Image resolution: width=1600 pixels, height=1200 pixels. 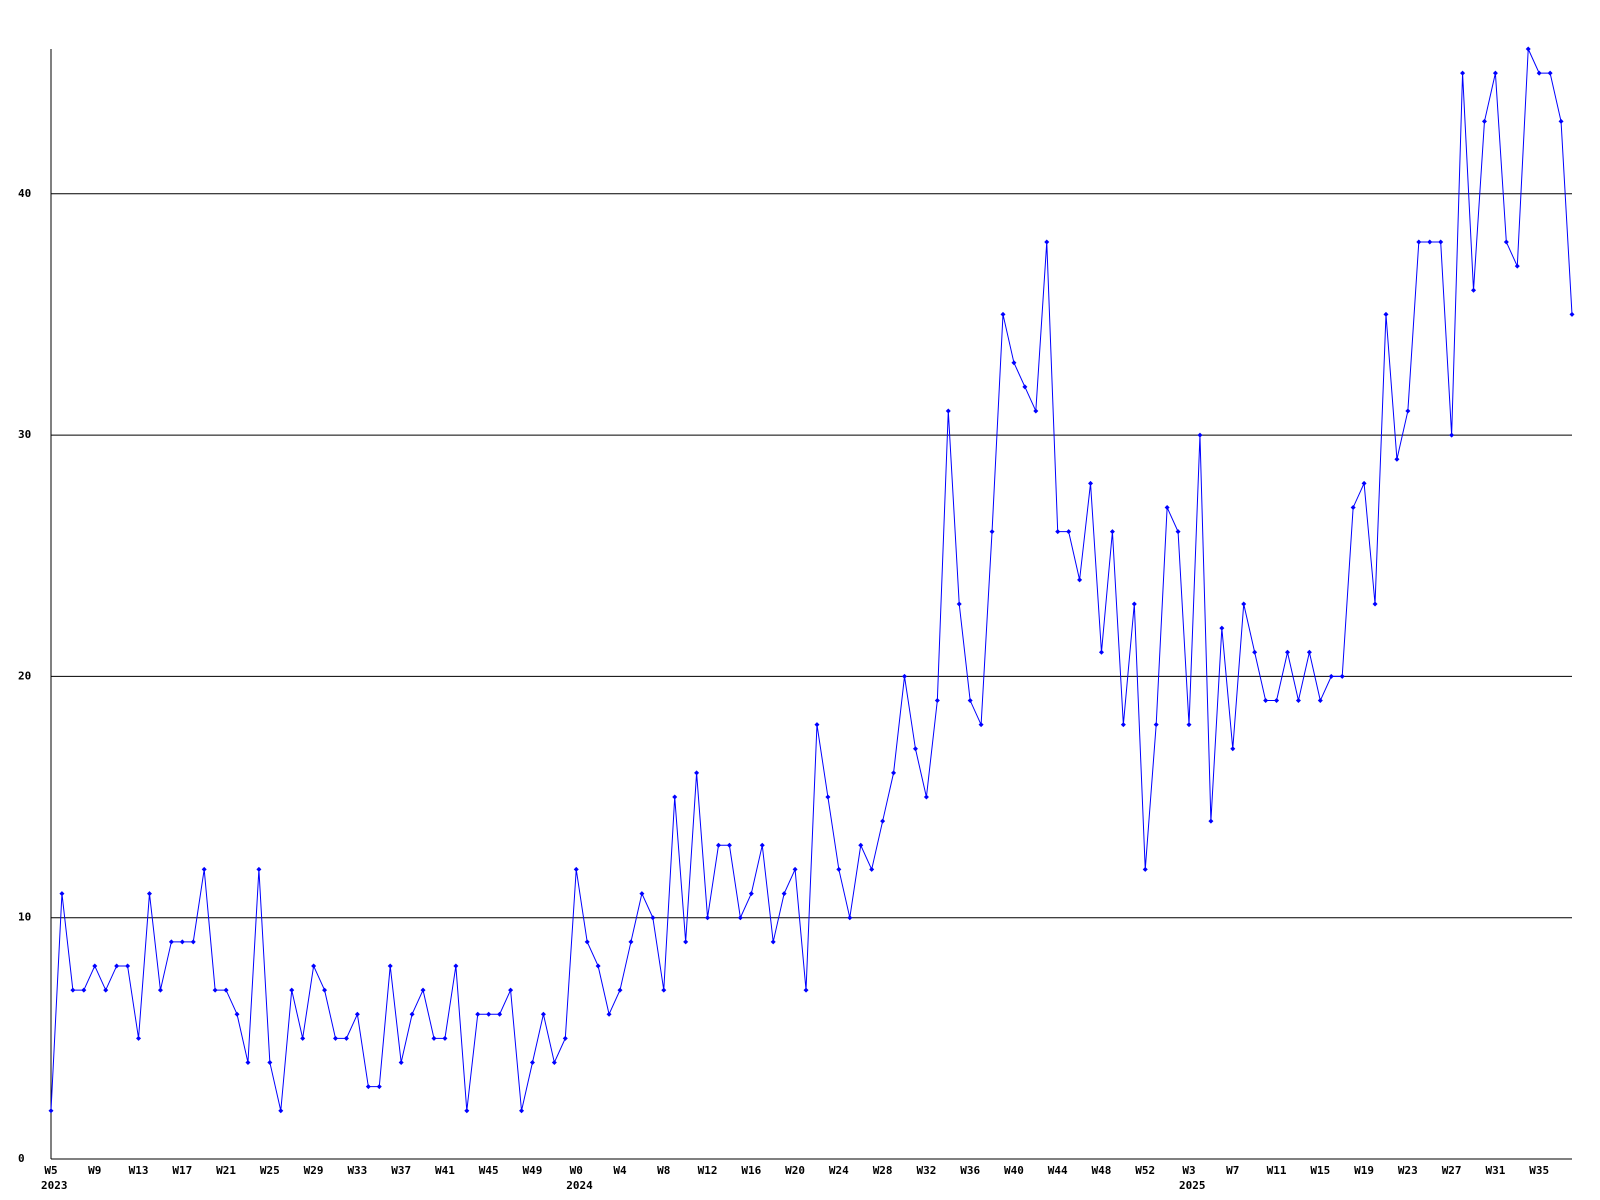 What do you see at coordinates (489, 1170) in the screenshot?
I see `x-tick-label: W45` at bounding box center [489, 1170].